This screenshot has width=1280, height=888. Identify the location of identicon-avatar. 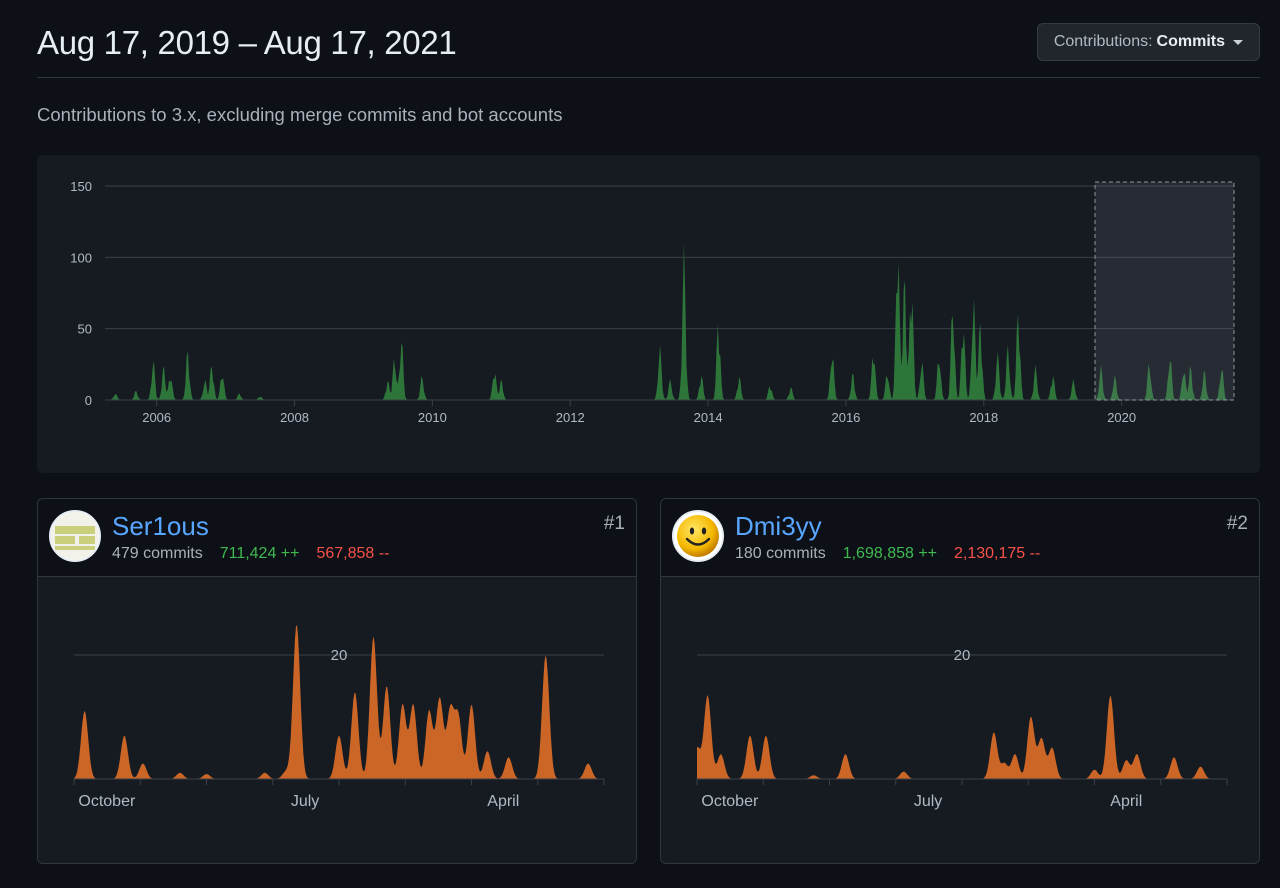
(75, 536).